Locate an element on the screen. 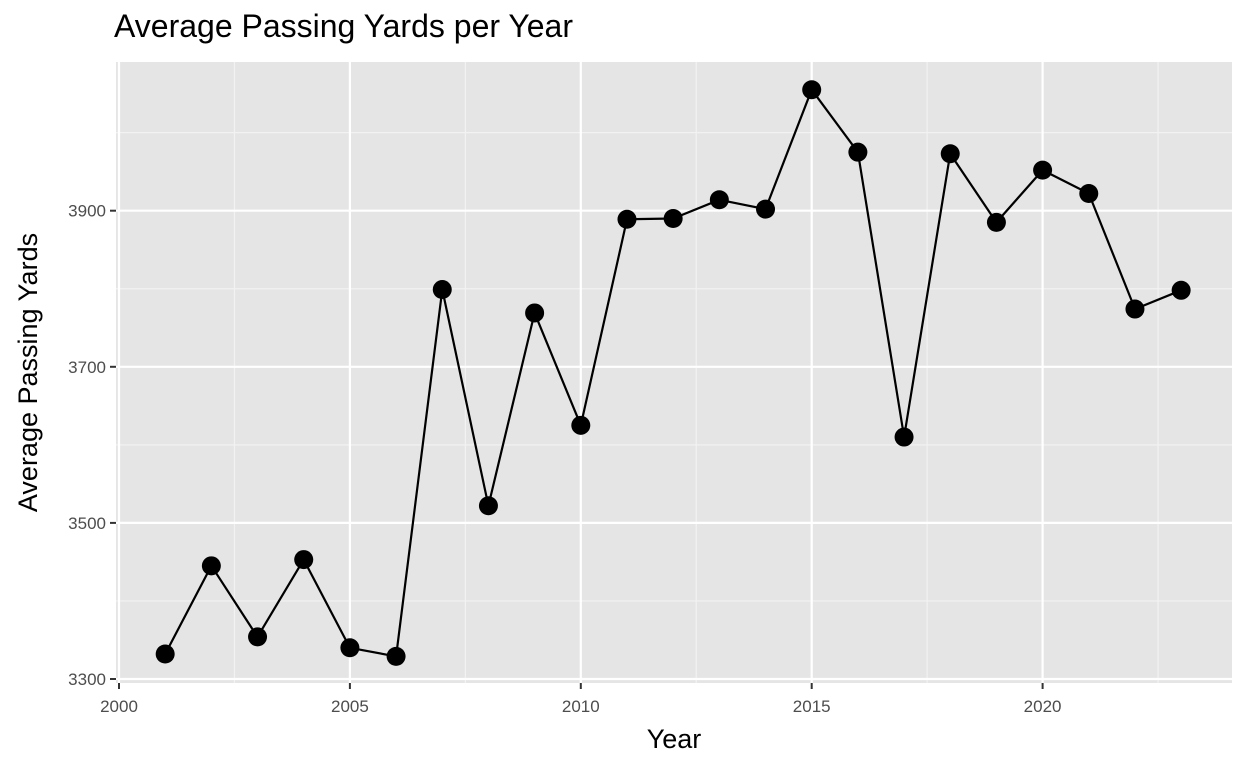 This screenshot has height=768, width=1248. y-tick-label: 3500 is located at coordinates (87, 523).